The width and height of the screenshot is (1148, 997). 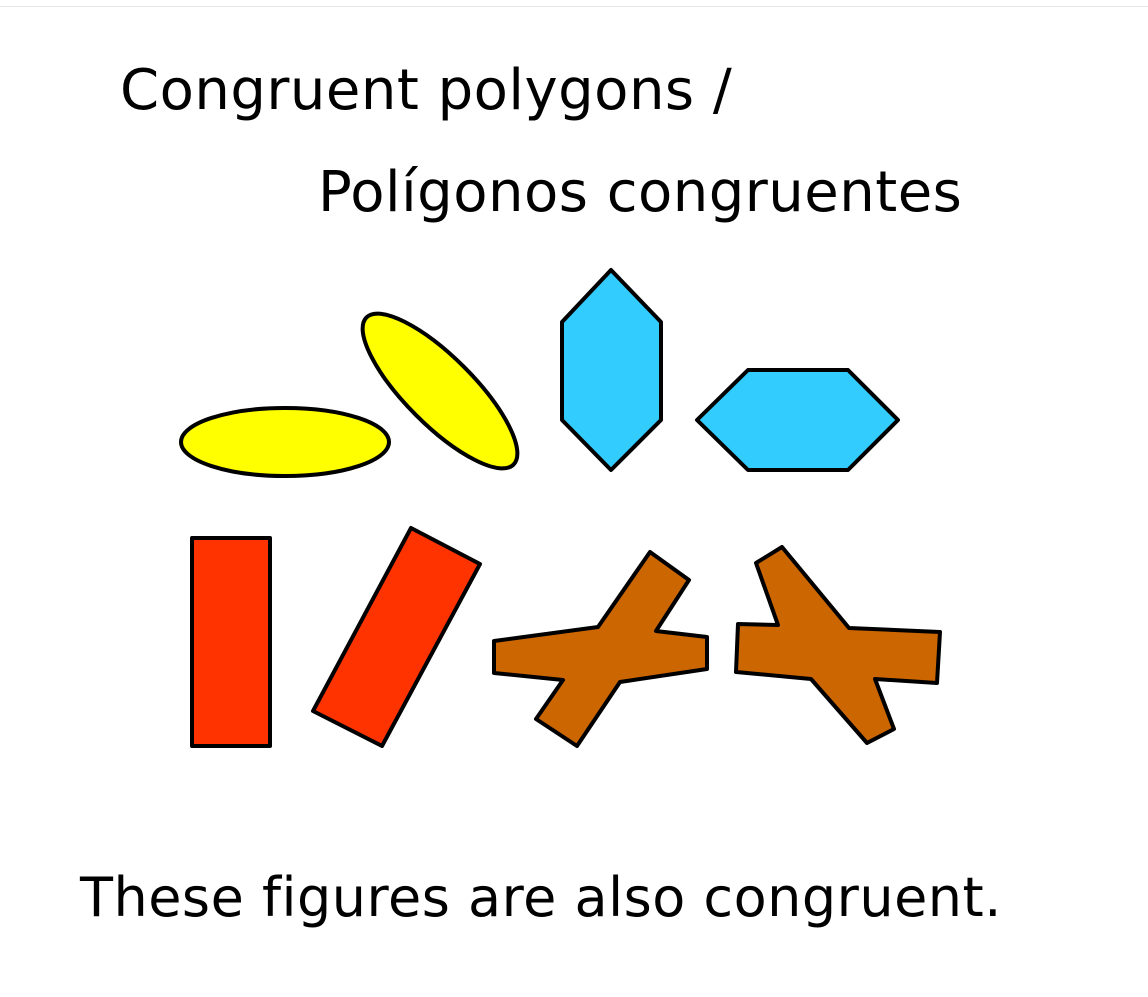 I want to click on title-line-english: Congruent polygons /, so click(x=426, y=90).